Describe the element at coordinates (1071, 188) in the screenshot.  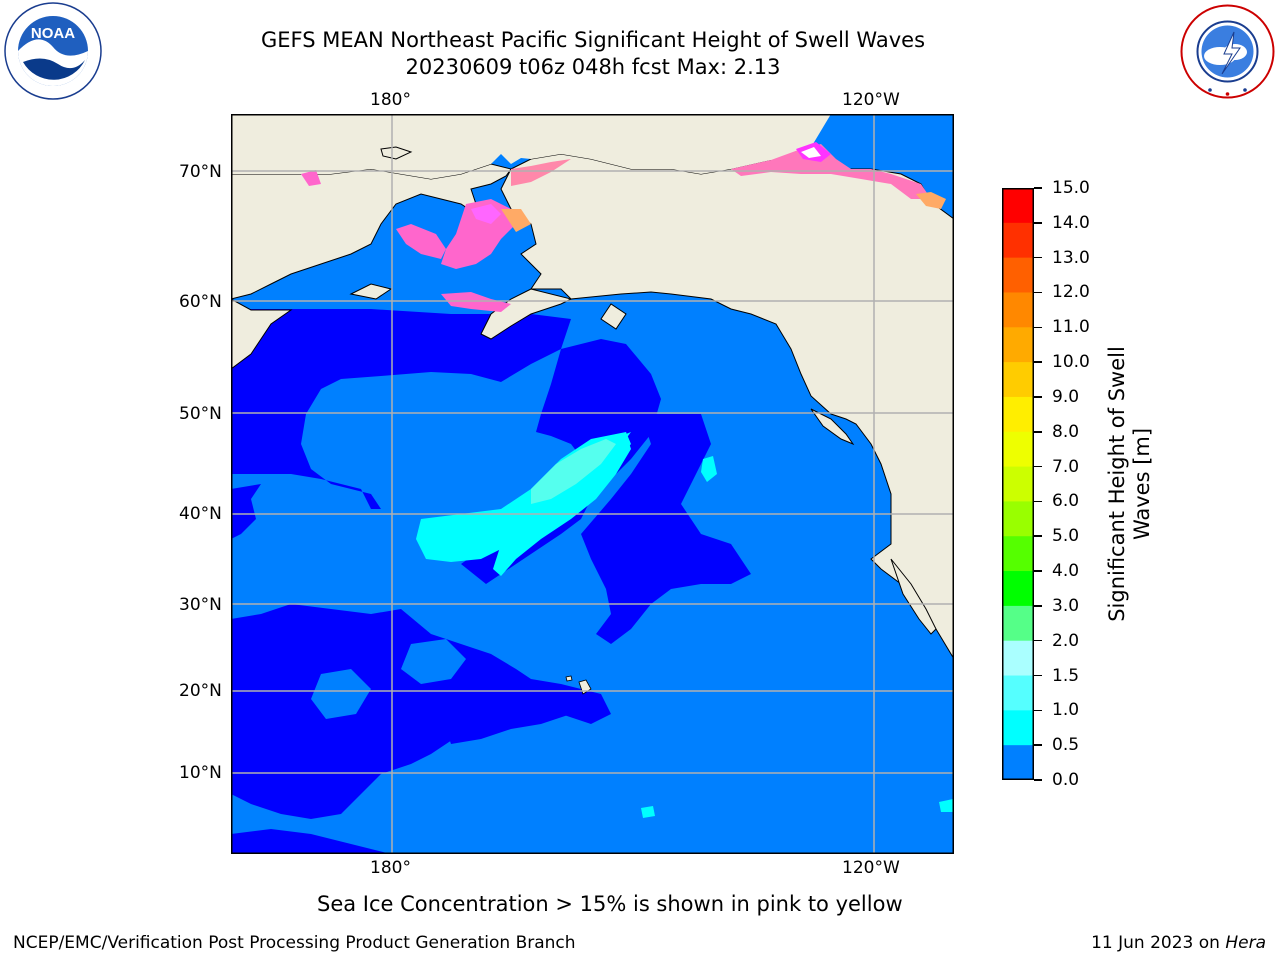
I see `colorbar-tick-label: 15.0` at that location.